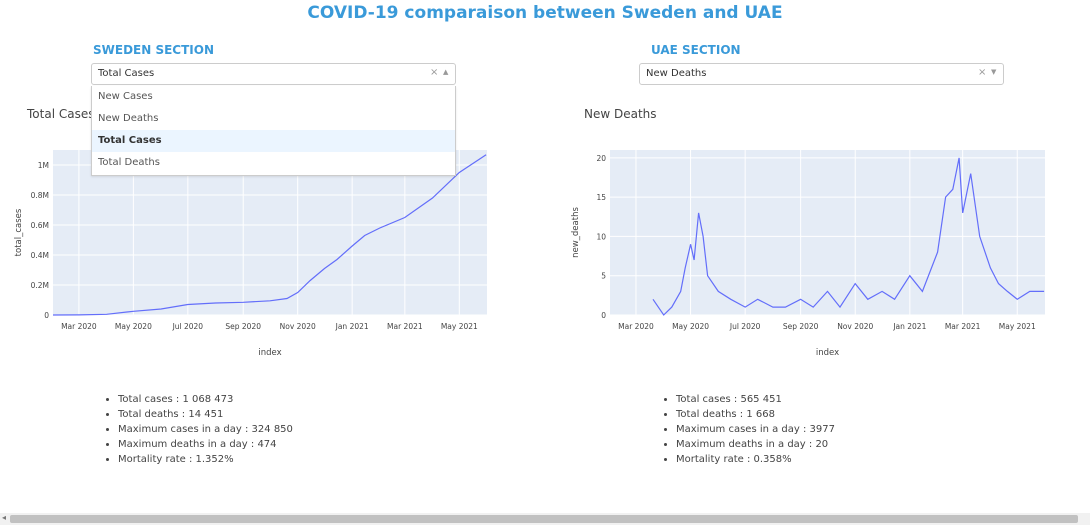 Image resolution: width=1090 pixels, height=525 pixels. What do you see at coordinates (755, 429) in the screenshot?
I see `uae-stat-max-cases: Maximum cases in a day : 3977` at bounding box center [755, 429].